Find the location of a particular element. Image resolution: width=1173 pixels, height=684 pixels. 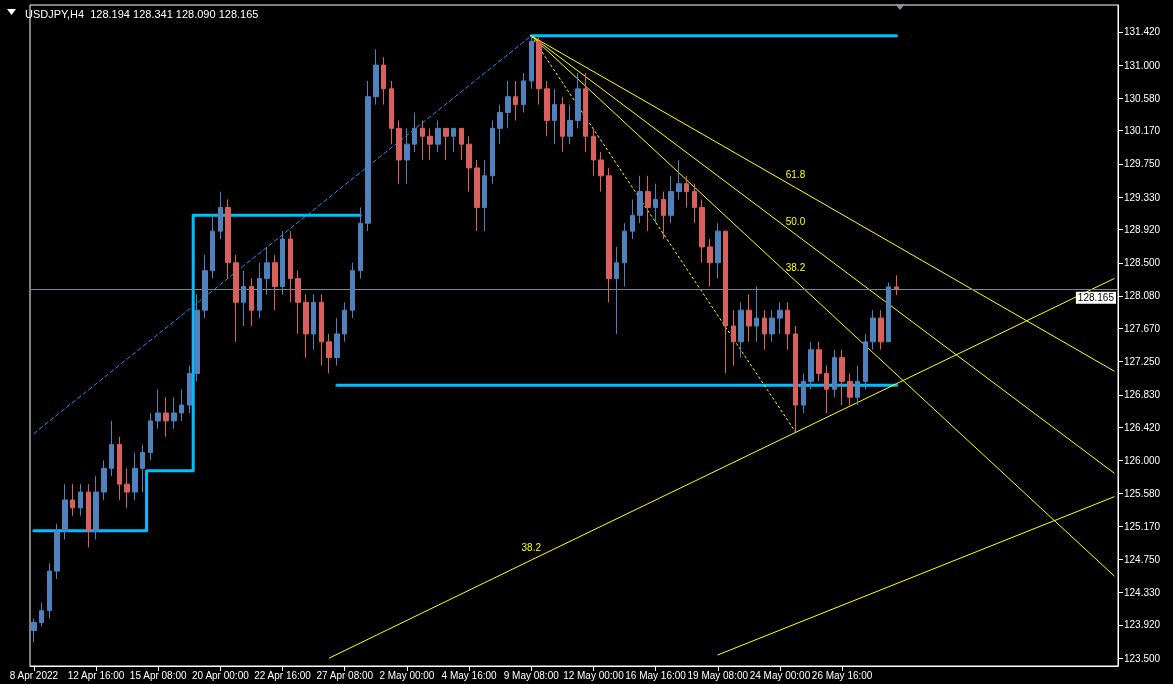

x-tick-label: 26 May 16:00 is located at coordinates (842, 675).